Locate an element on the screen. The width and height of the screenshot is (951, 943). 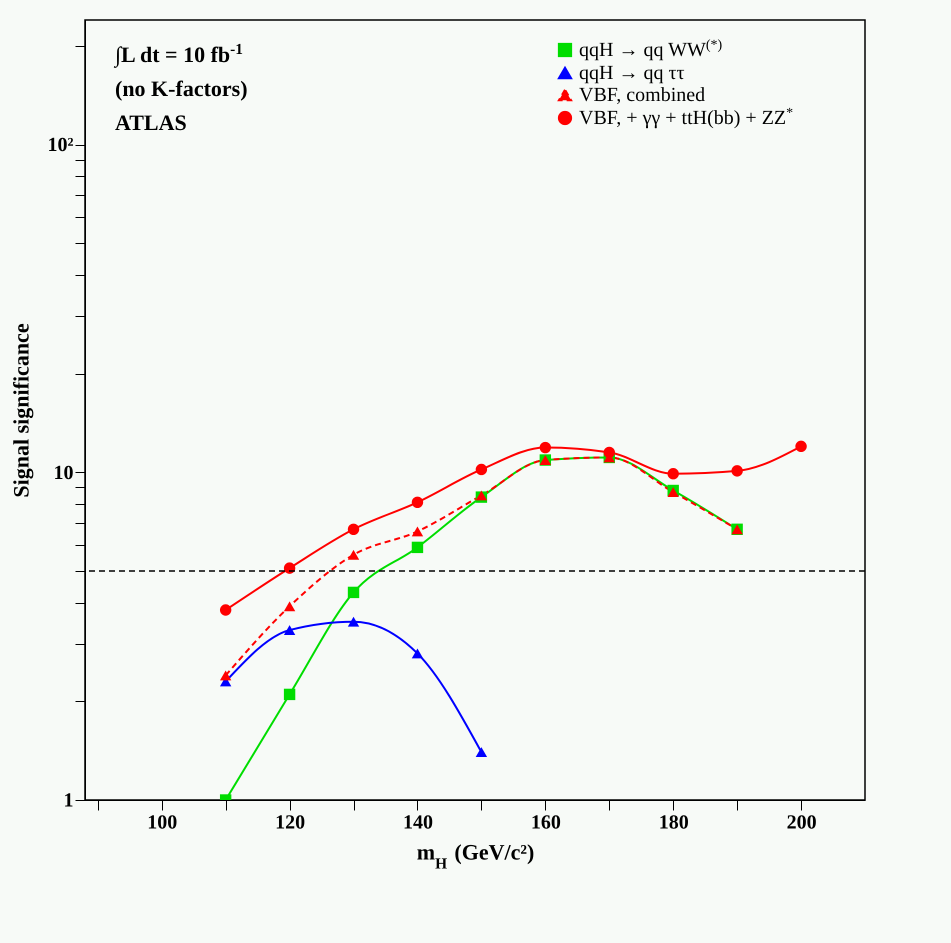
x-tick-label: 140 is located at coordinates (417, 823).